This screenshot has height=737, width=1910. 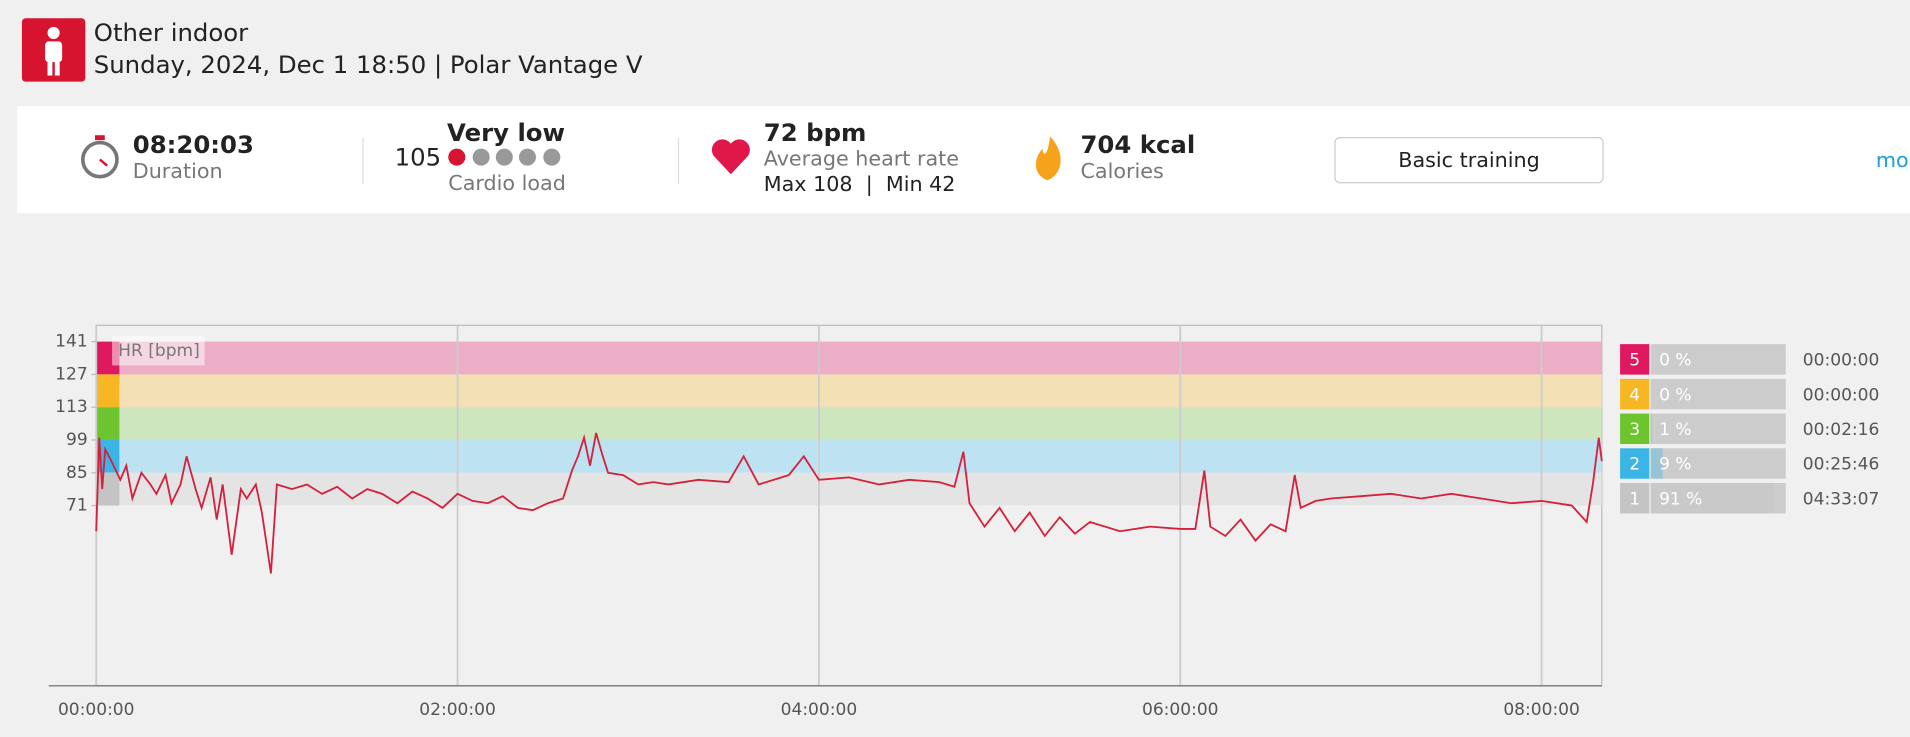 I want to click on x-tick-label: 08:00:00, so click(x=1541, y=710).